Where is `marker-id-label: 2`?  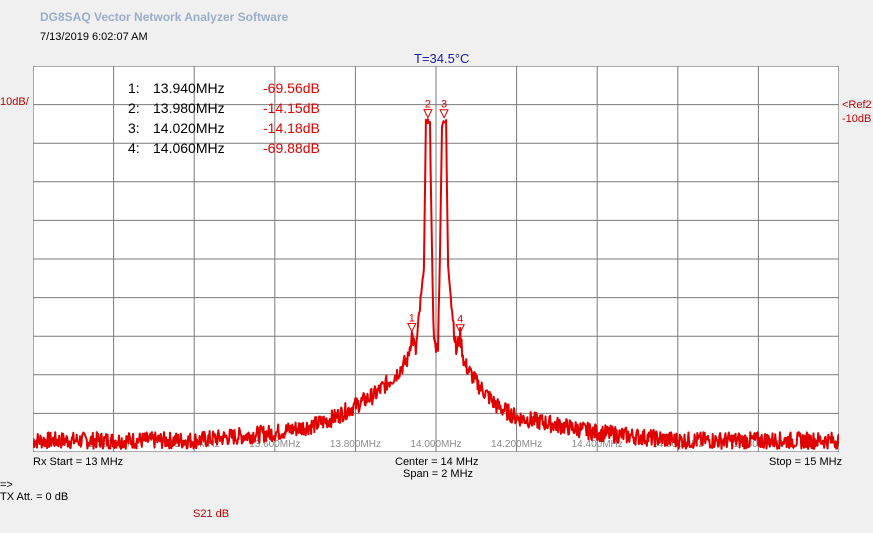 marker-id-label: 2 is located at coordinates (428, 105).